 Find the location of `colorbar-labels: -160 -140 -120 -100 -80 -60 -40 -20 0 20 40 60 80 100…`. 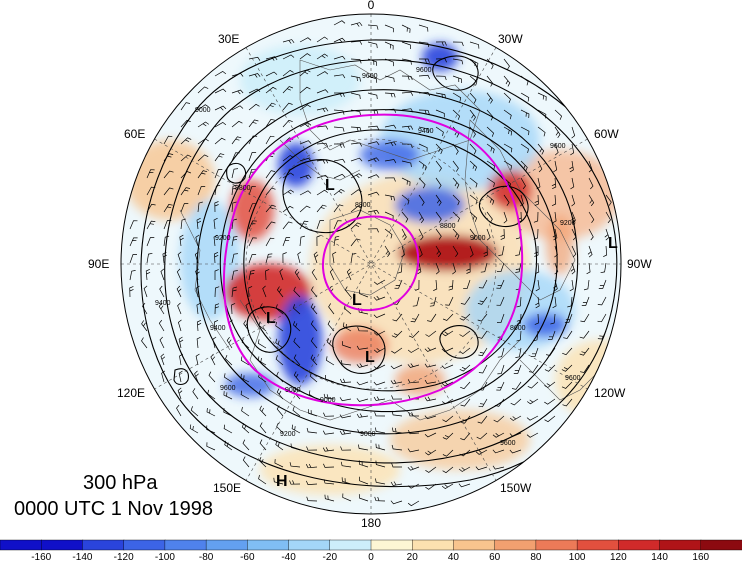

colorbar-labels: -160 -140 -120 -100 -80 -60 -40 -20 0 20 40 60 80 100… is located at coordinates (370, 556).